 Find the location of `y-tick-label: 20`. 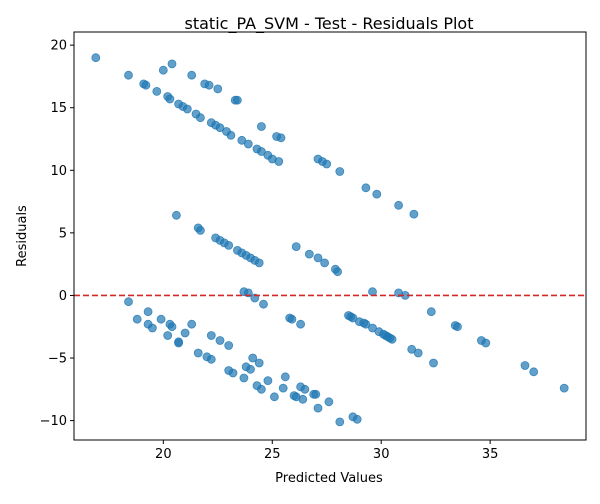

y-tick-label: 20 is located at coordinates (58, 46).